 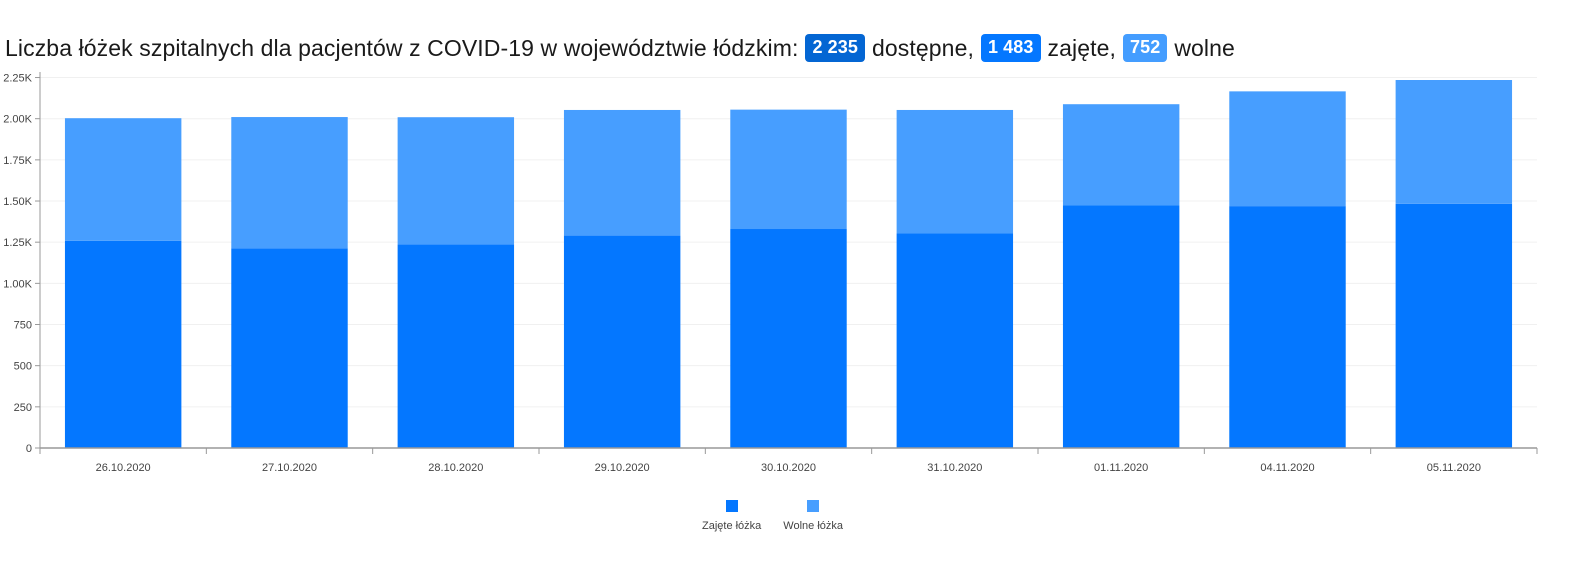 What do you see at coordinates (23, 367) in the screenshot?
I see `y-tick-label: 500` at bounding box center [23, 367].